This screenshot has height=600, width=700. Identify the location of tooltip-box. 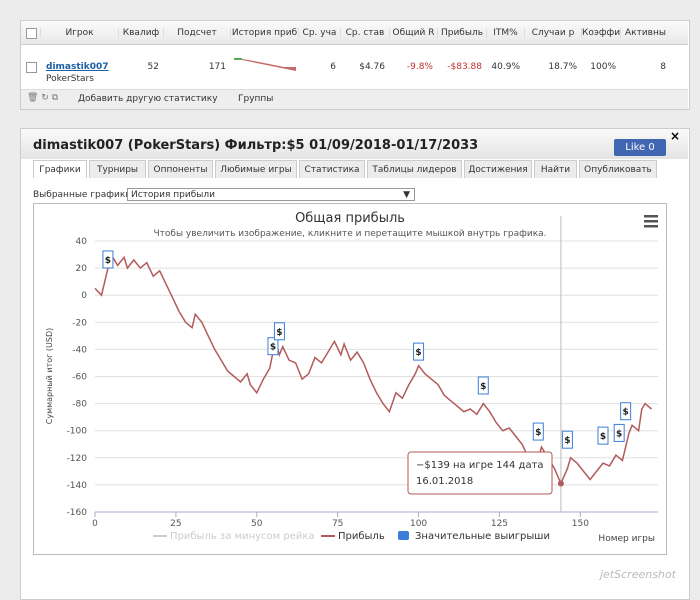
(480, 473).